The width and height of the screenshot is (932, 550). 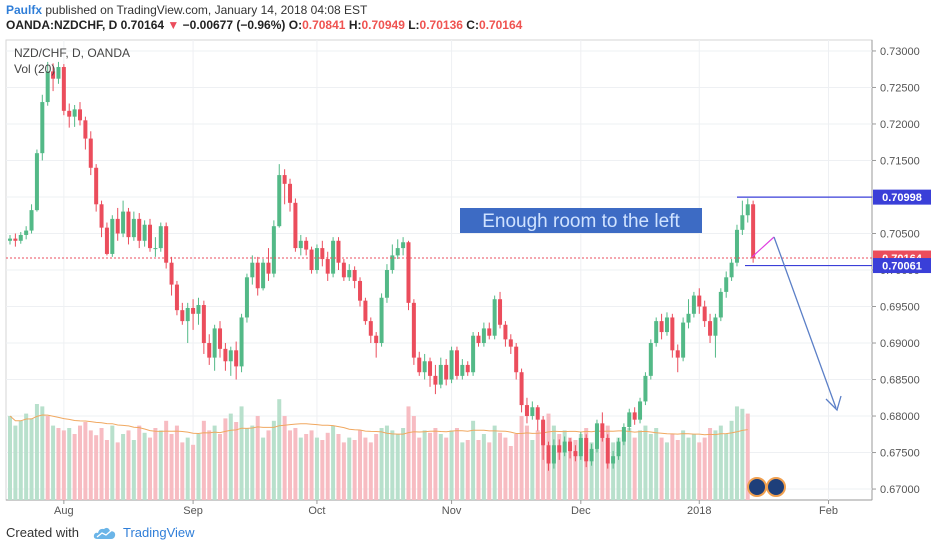 I want to click on y-tick-label: 0.72500, so click(x=900, y=88).